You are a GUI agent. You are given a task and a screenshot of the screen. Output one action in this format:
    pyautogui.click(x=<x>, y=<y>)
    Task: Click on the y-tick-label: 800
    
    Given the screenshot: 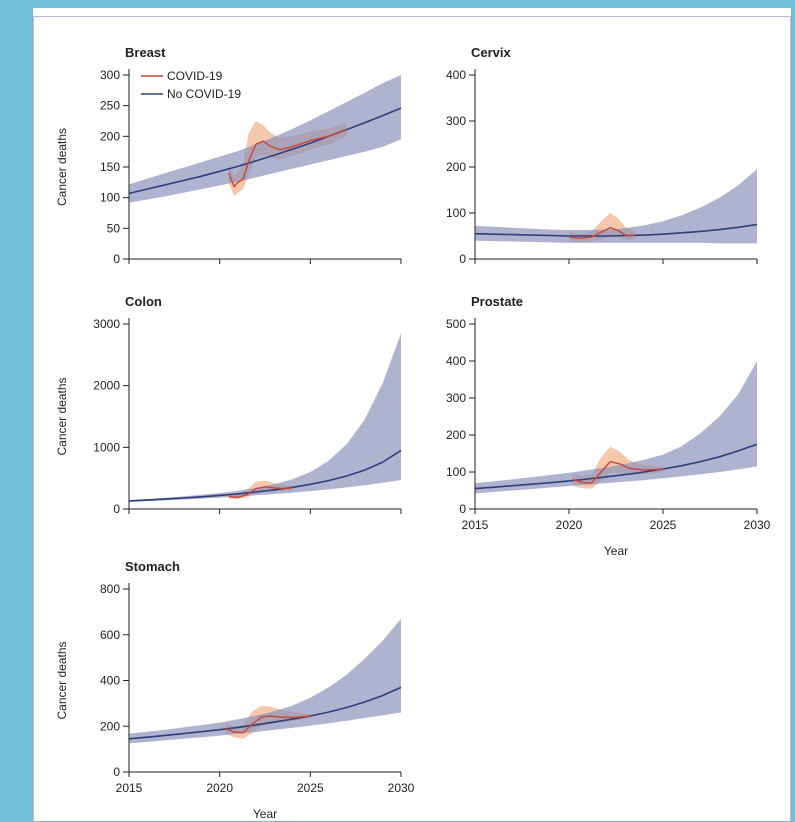 What is the action you would take?
    pyautogui.click(x=110, y=589)
    